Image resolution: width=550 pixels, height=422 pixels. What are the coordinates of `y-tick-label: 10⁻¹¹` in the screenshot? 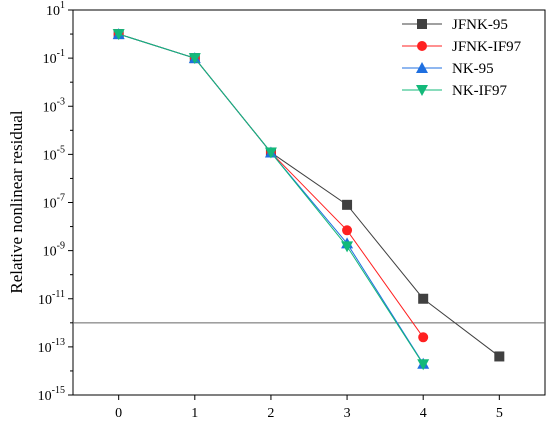 It's located at (51, 298).